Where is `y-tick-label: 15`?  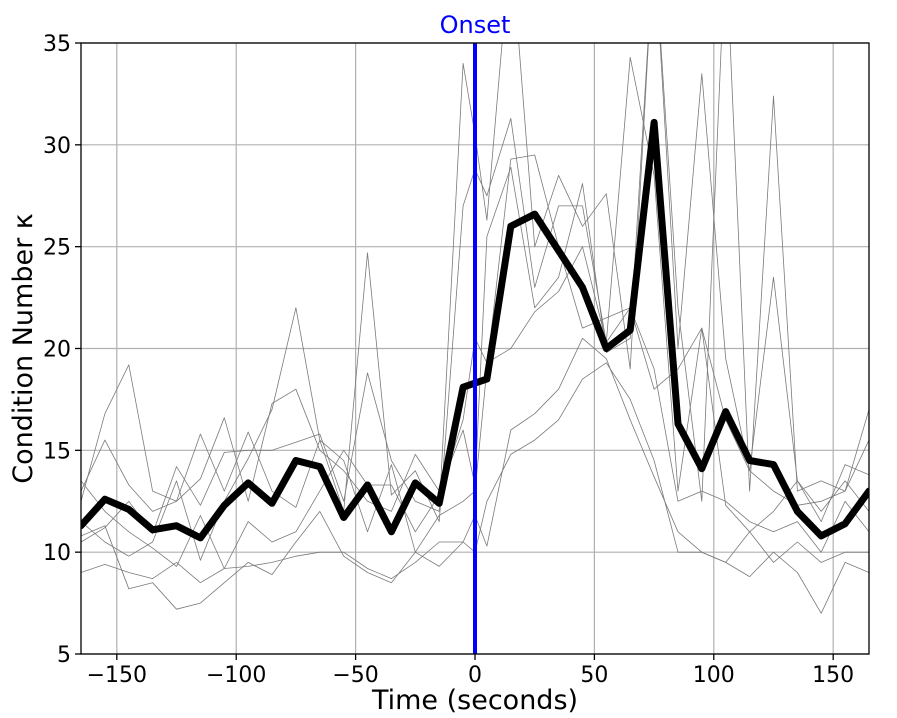
y-tick-label: 15 is located at coordinates (57, 451).